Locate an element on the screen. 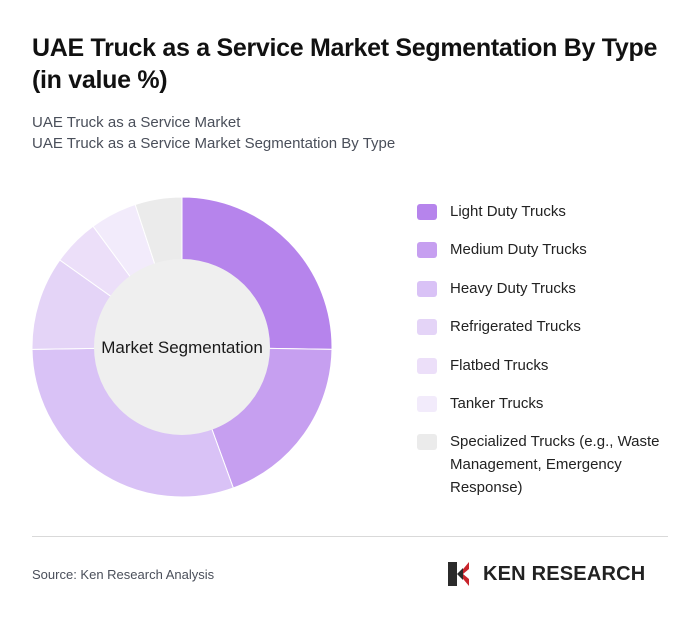  footer-divider is located at coordinates (350, 536).